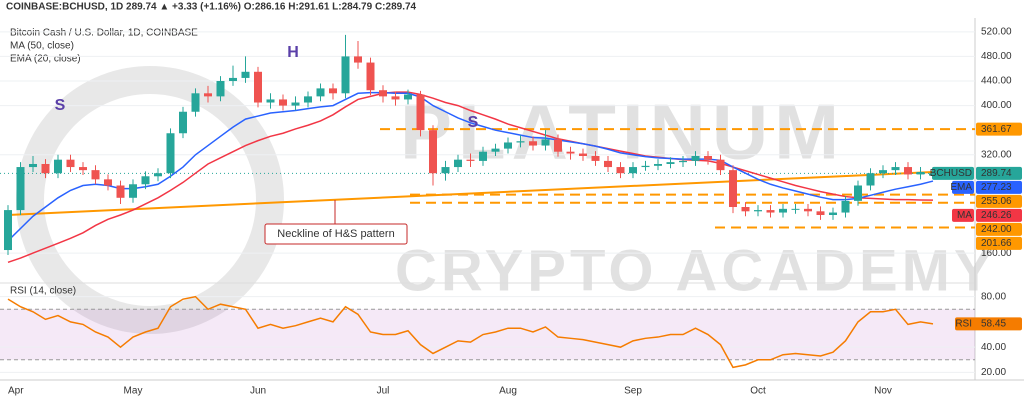 This screenshot has height=411, width=1024. Describe the element at coordinates (883, 391) in the screenshot. I see `x-tick-label: Nov` at that location.